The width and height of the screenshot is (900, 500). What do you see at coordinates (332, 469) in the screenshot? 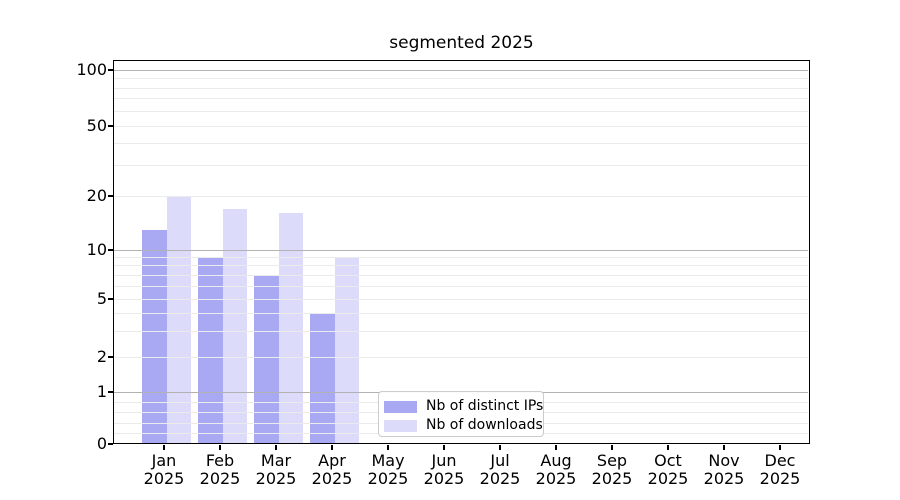
I see `x-tick-label: Apr 2025` at bounding box center [332, 469].